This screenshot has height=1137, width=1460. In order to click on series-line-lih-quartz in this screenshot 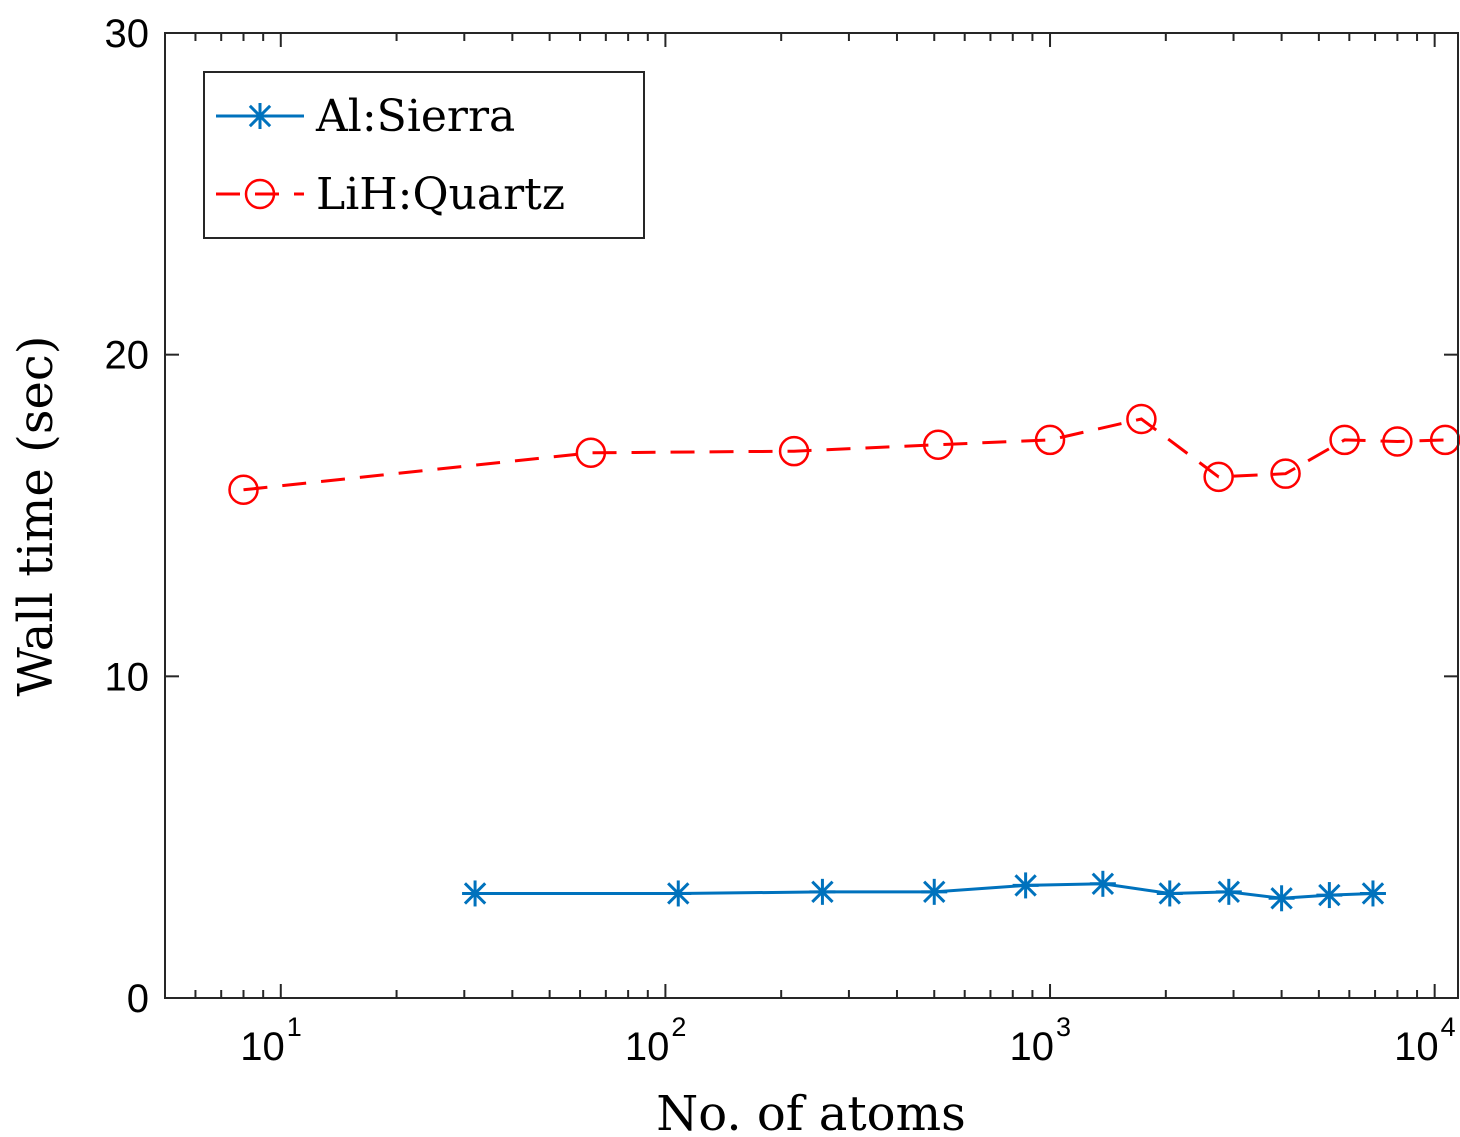, I will do `click(844, 454)`.